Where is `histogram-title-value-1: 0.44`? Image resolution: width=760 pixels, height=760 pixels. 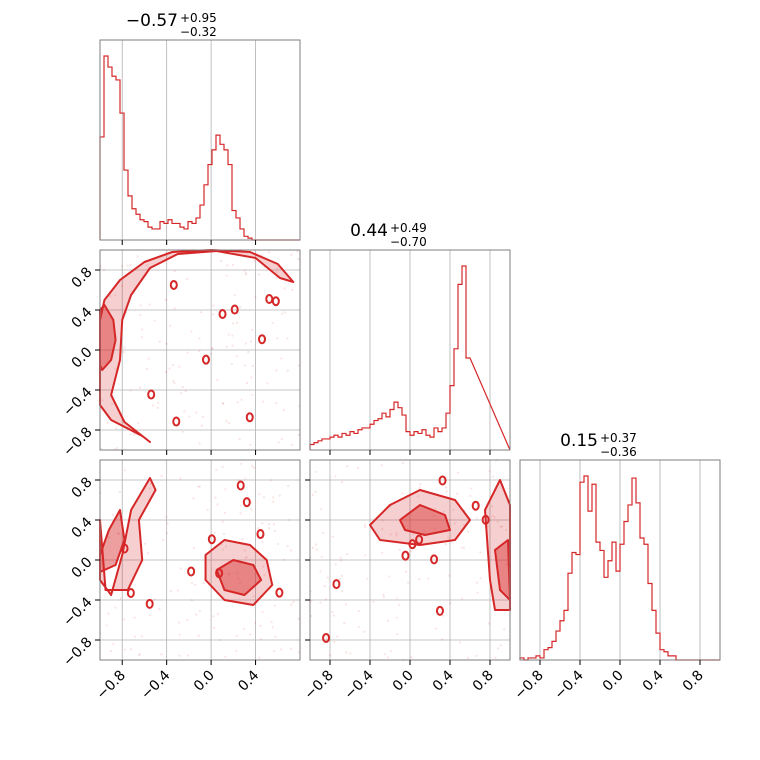
histogram-title-value-1: 0.44 is located at coordinates (369, 231).